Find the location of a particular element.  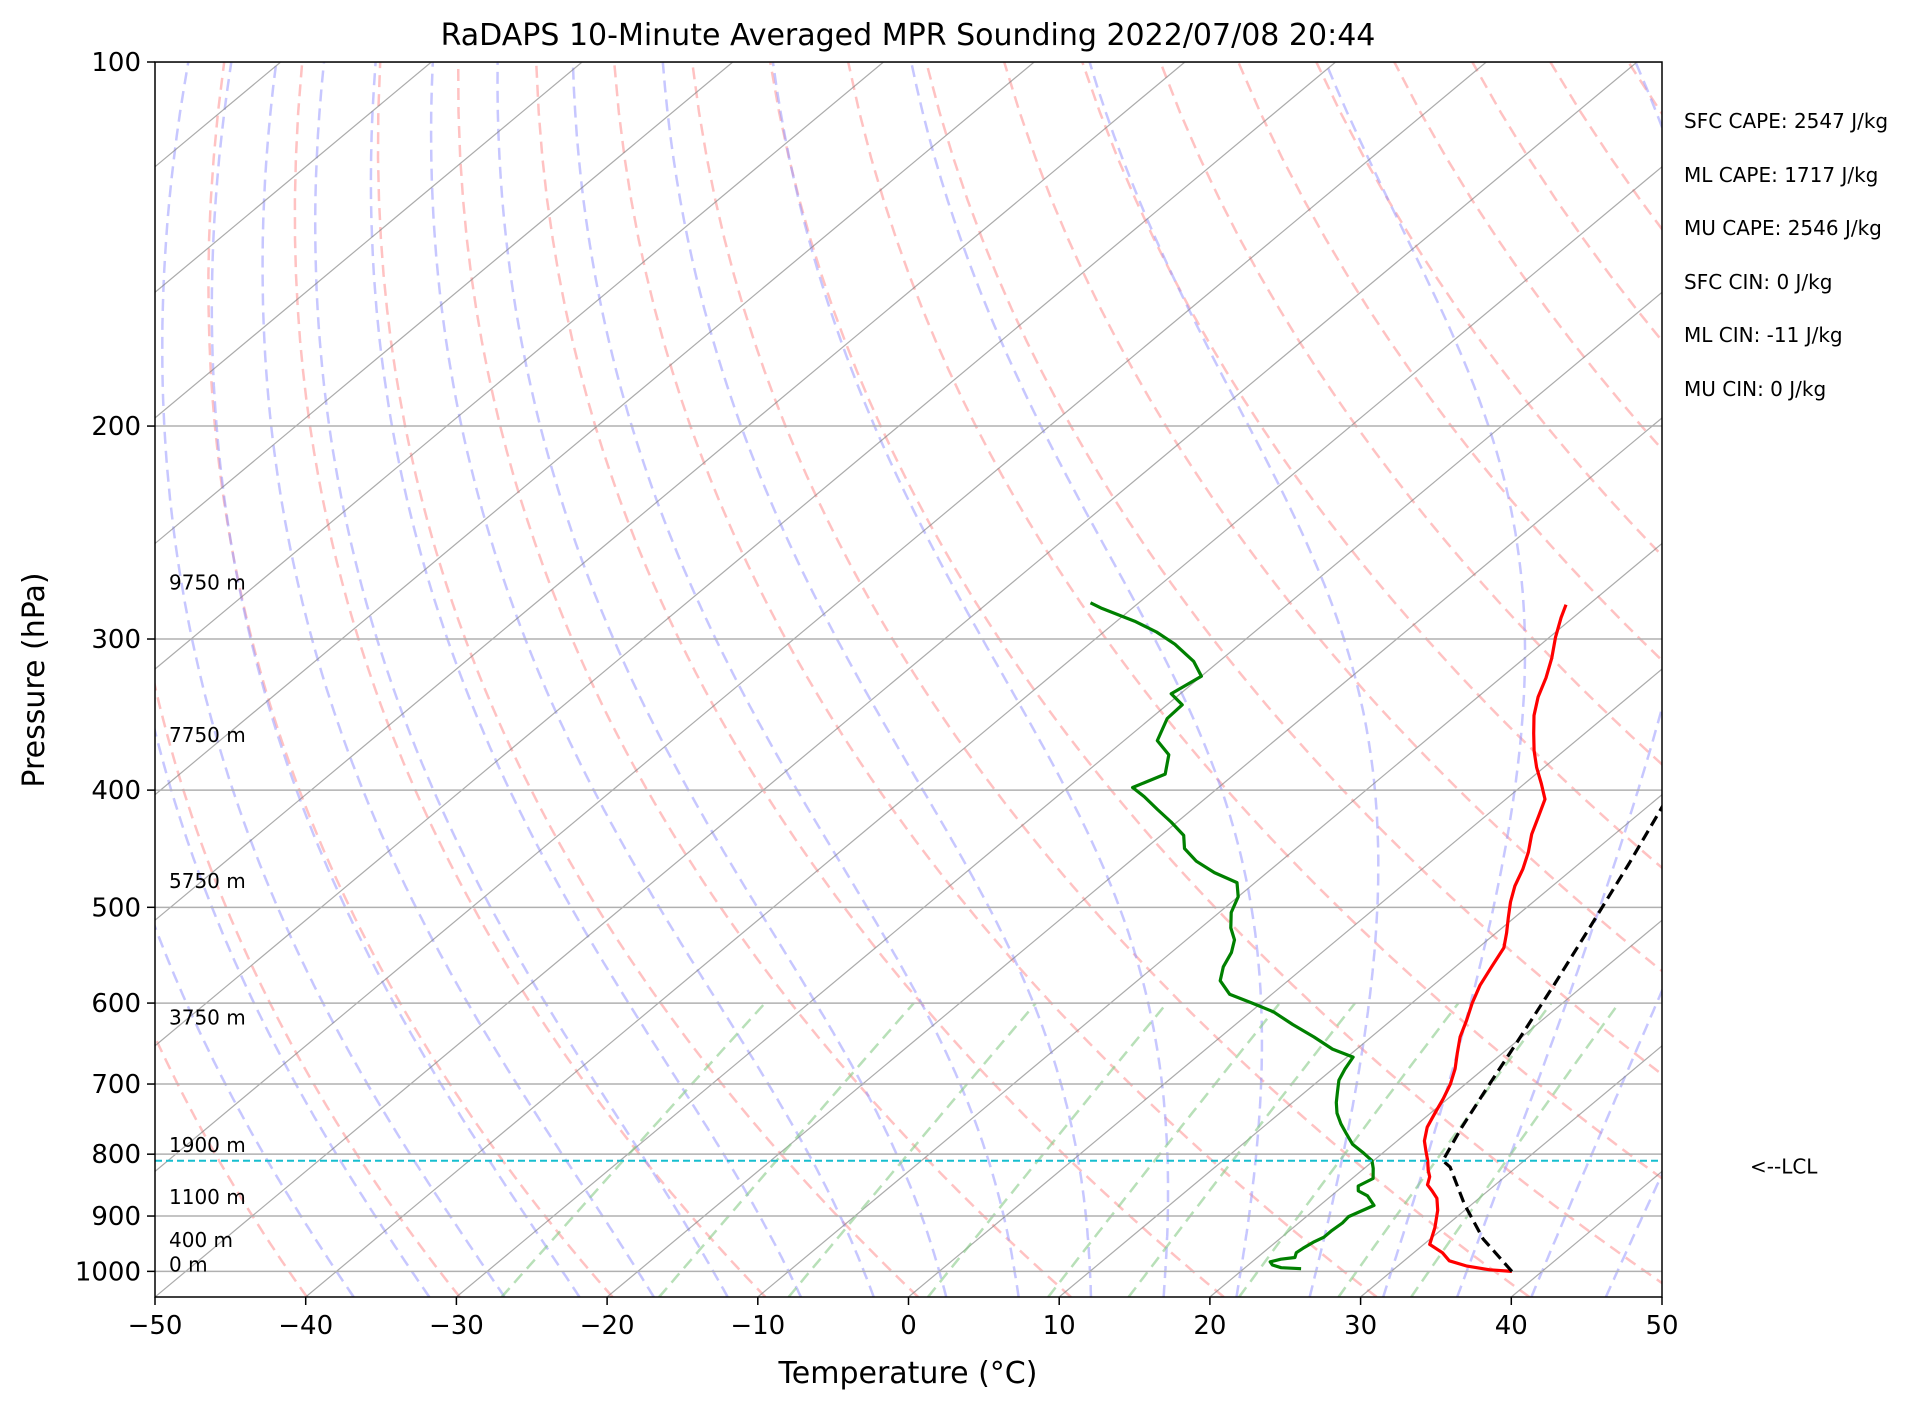

x-axis-label: Temperature (°C) is located at coordinates (908, 1373).